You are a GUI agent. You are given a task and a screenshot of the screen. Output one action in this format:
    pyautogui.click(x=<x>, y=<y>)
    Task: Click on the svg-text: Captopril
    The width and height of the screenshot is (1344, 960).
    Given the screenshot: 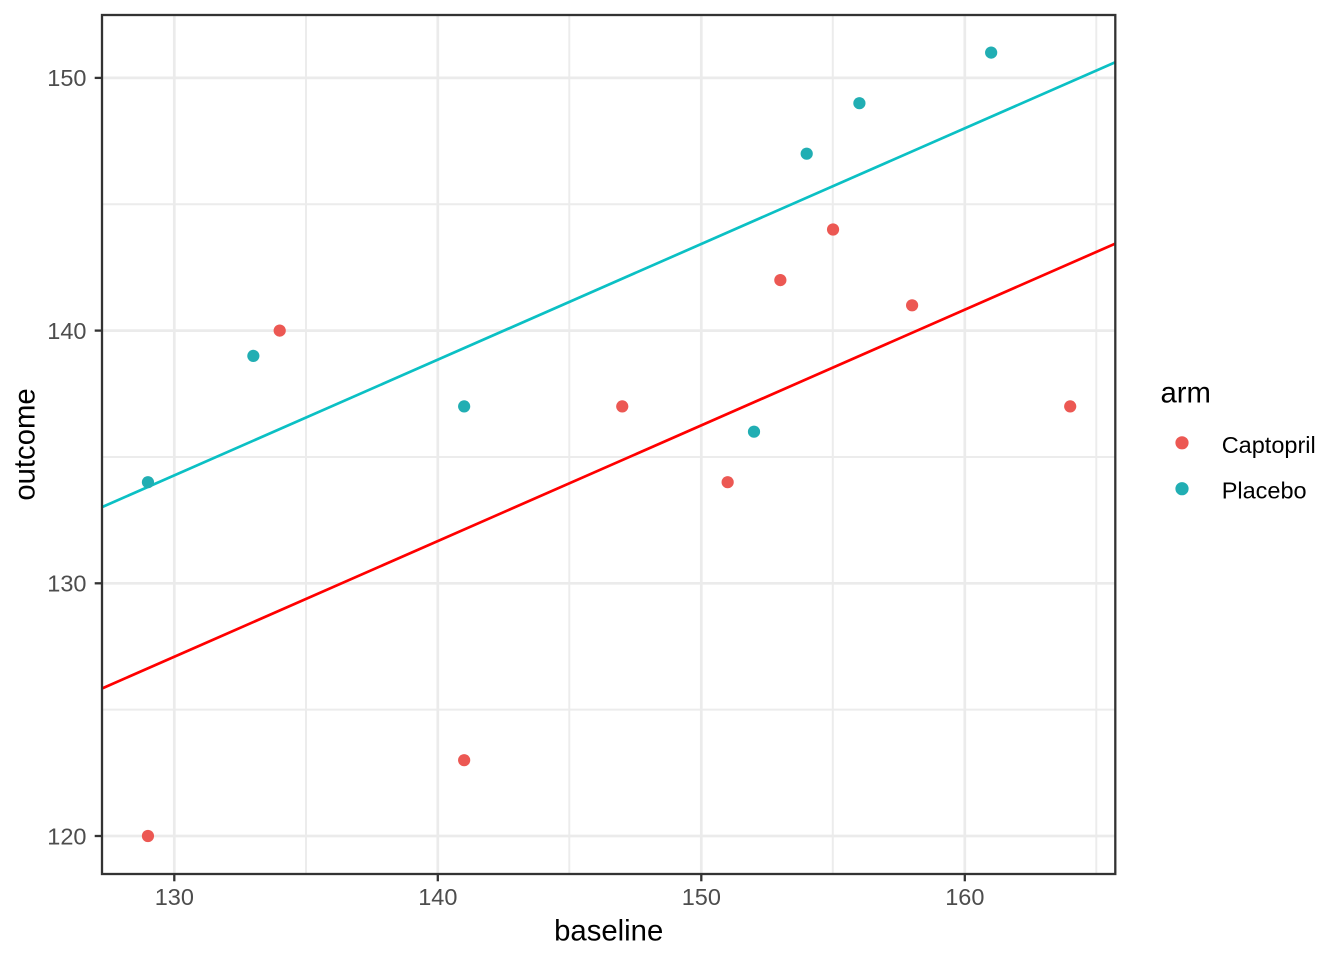 What is the action you would take?
    pyautogui.click(x=1269, y=445)
    